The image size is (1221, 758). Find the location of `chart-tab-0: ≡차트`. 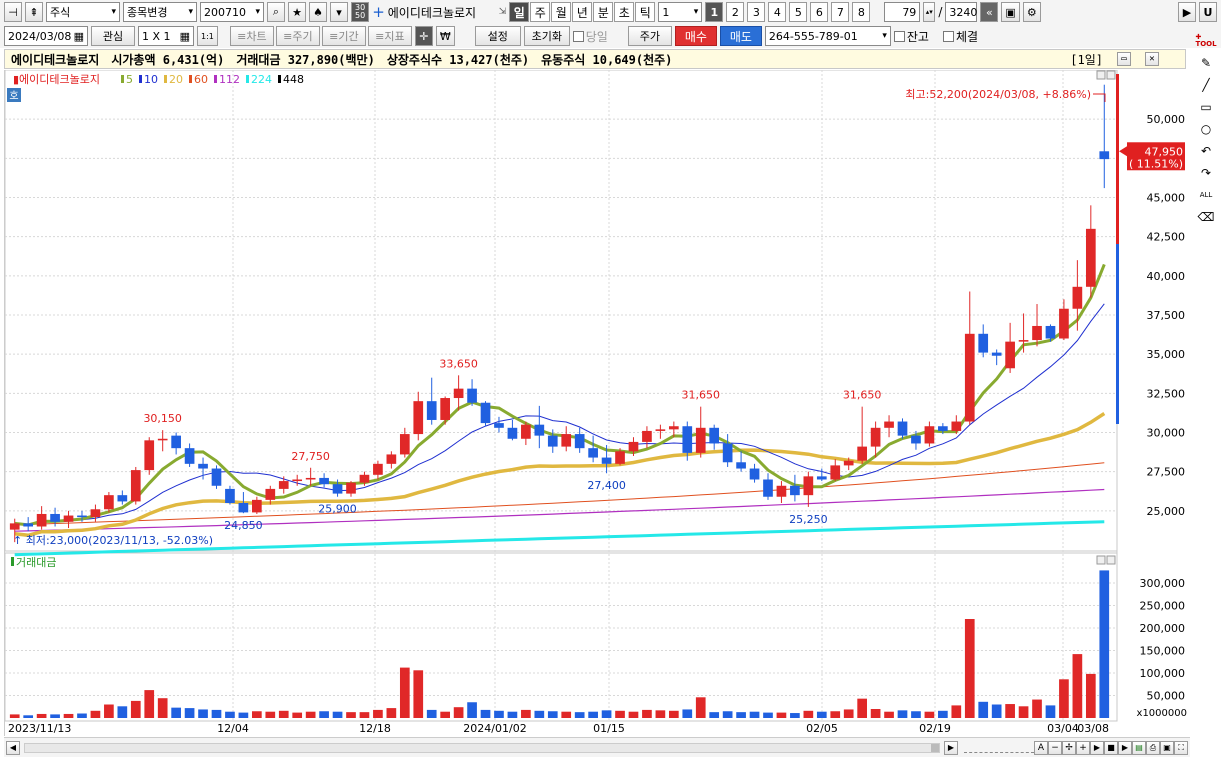

chart-tab-0: ≡차트 is located at coordinates (251, 36).